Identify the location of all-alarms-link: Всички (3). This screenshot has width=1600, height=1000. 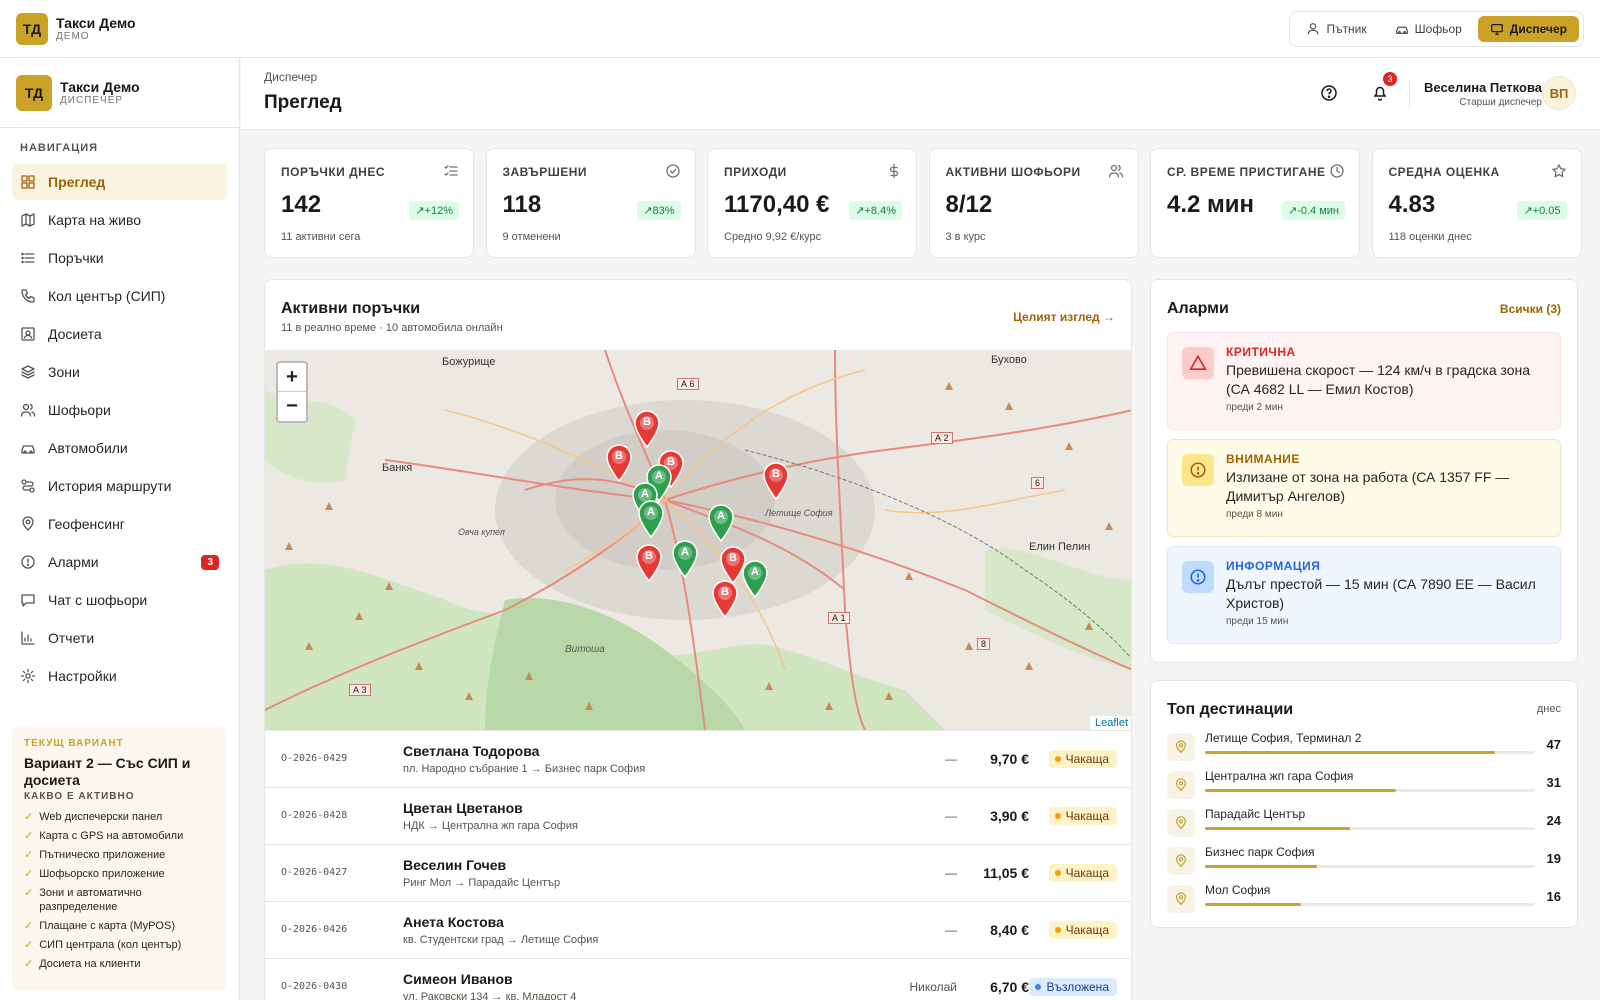
(1530, 309).